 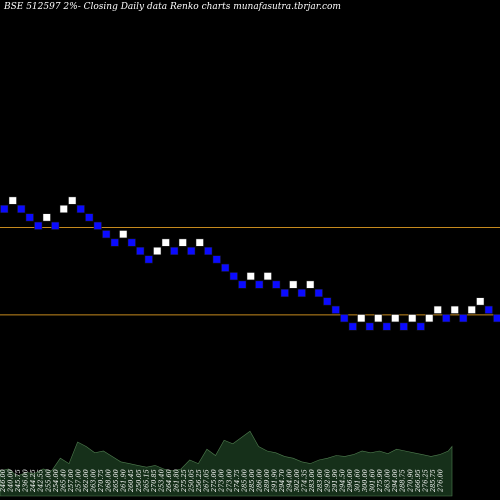 I want to click on volume-price-label: 245.75, so click(x=18, y=481).